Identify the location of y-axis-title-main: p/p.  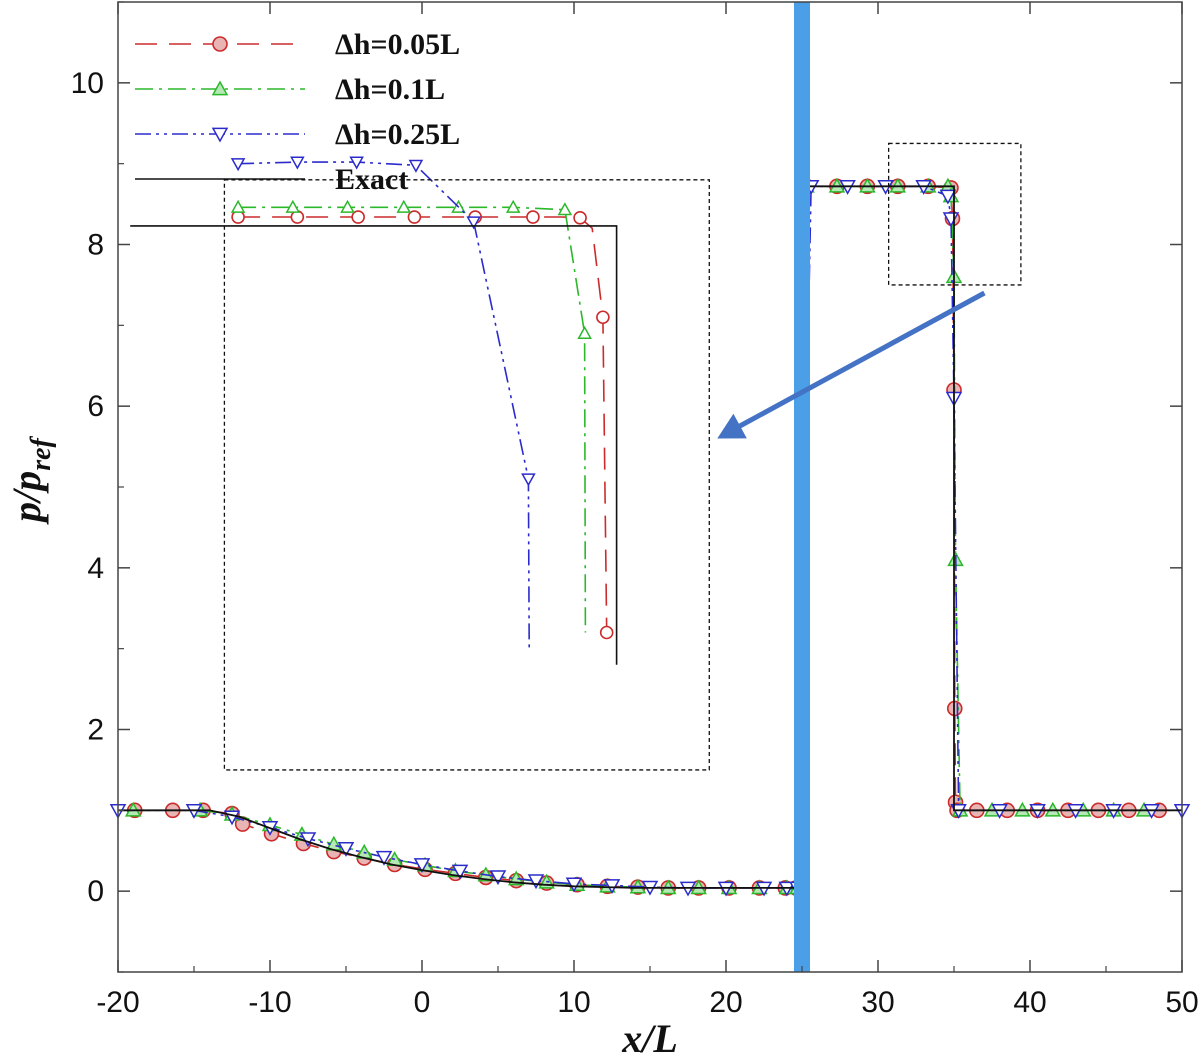
(26, 498).